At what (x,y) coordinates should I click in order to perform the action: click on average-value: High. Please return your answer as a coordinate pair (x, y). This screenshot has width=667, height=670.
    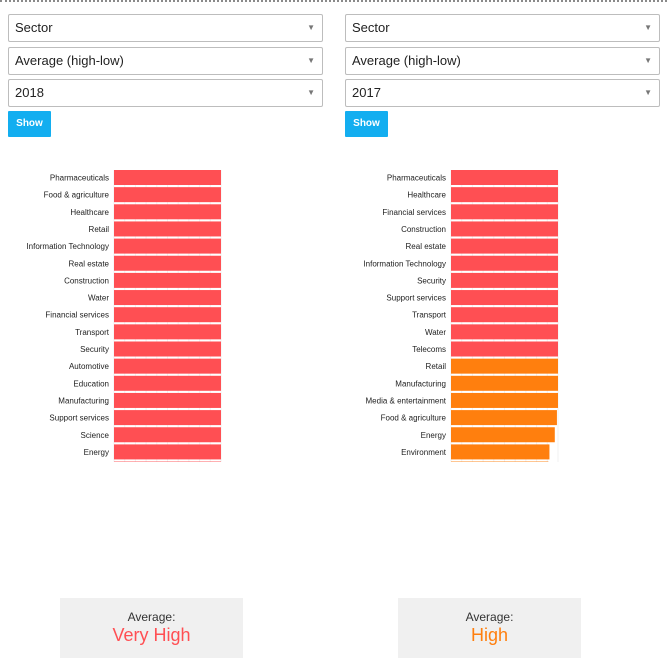
    Looking at the image, I should click on (489, 635).